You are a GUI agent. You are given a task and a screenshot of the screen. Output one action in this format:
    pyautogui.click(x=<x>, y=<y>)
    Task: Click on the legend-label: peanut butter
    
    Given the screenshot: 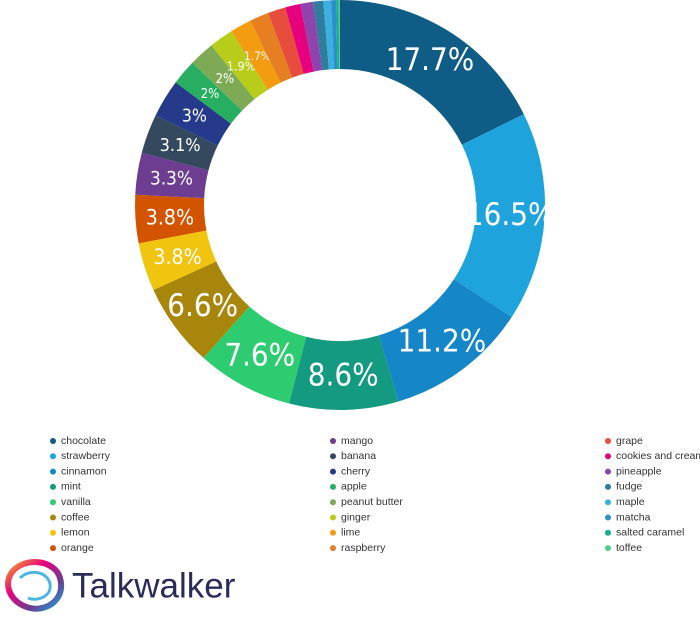 What is the action you would take?
    pyautogui.click(x=372, y=502)
    